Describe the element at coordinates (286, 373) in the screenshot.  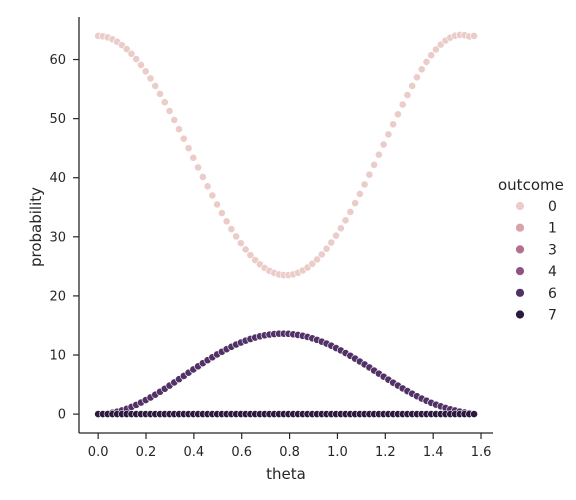
I see `series-6-points` at that location.